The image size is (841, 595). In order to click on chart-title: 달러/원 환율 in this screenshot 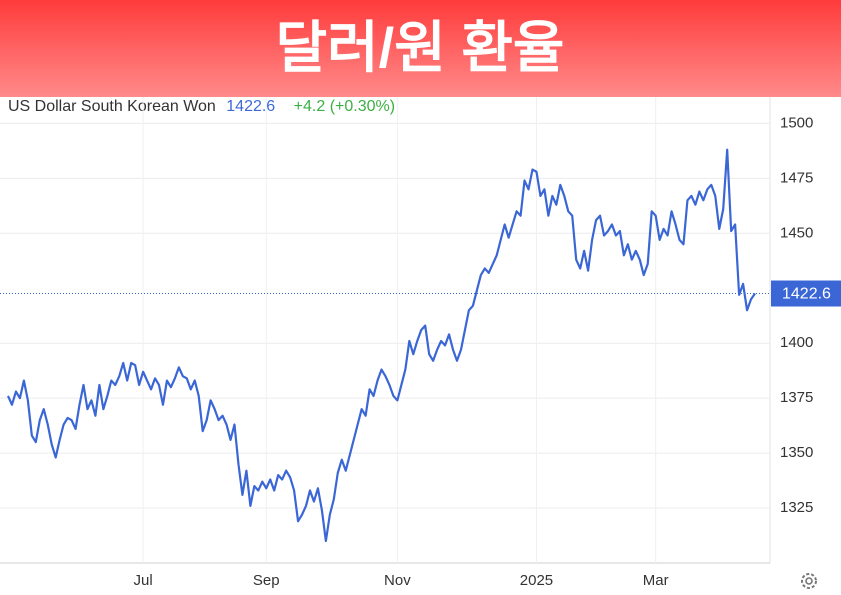, I will do `click(420, 47)`.